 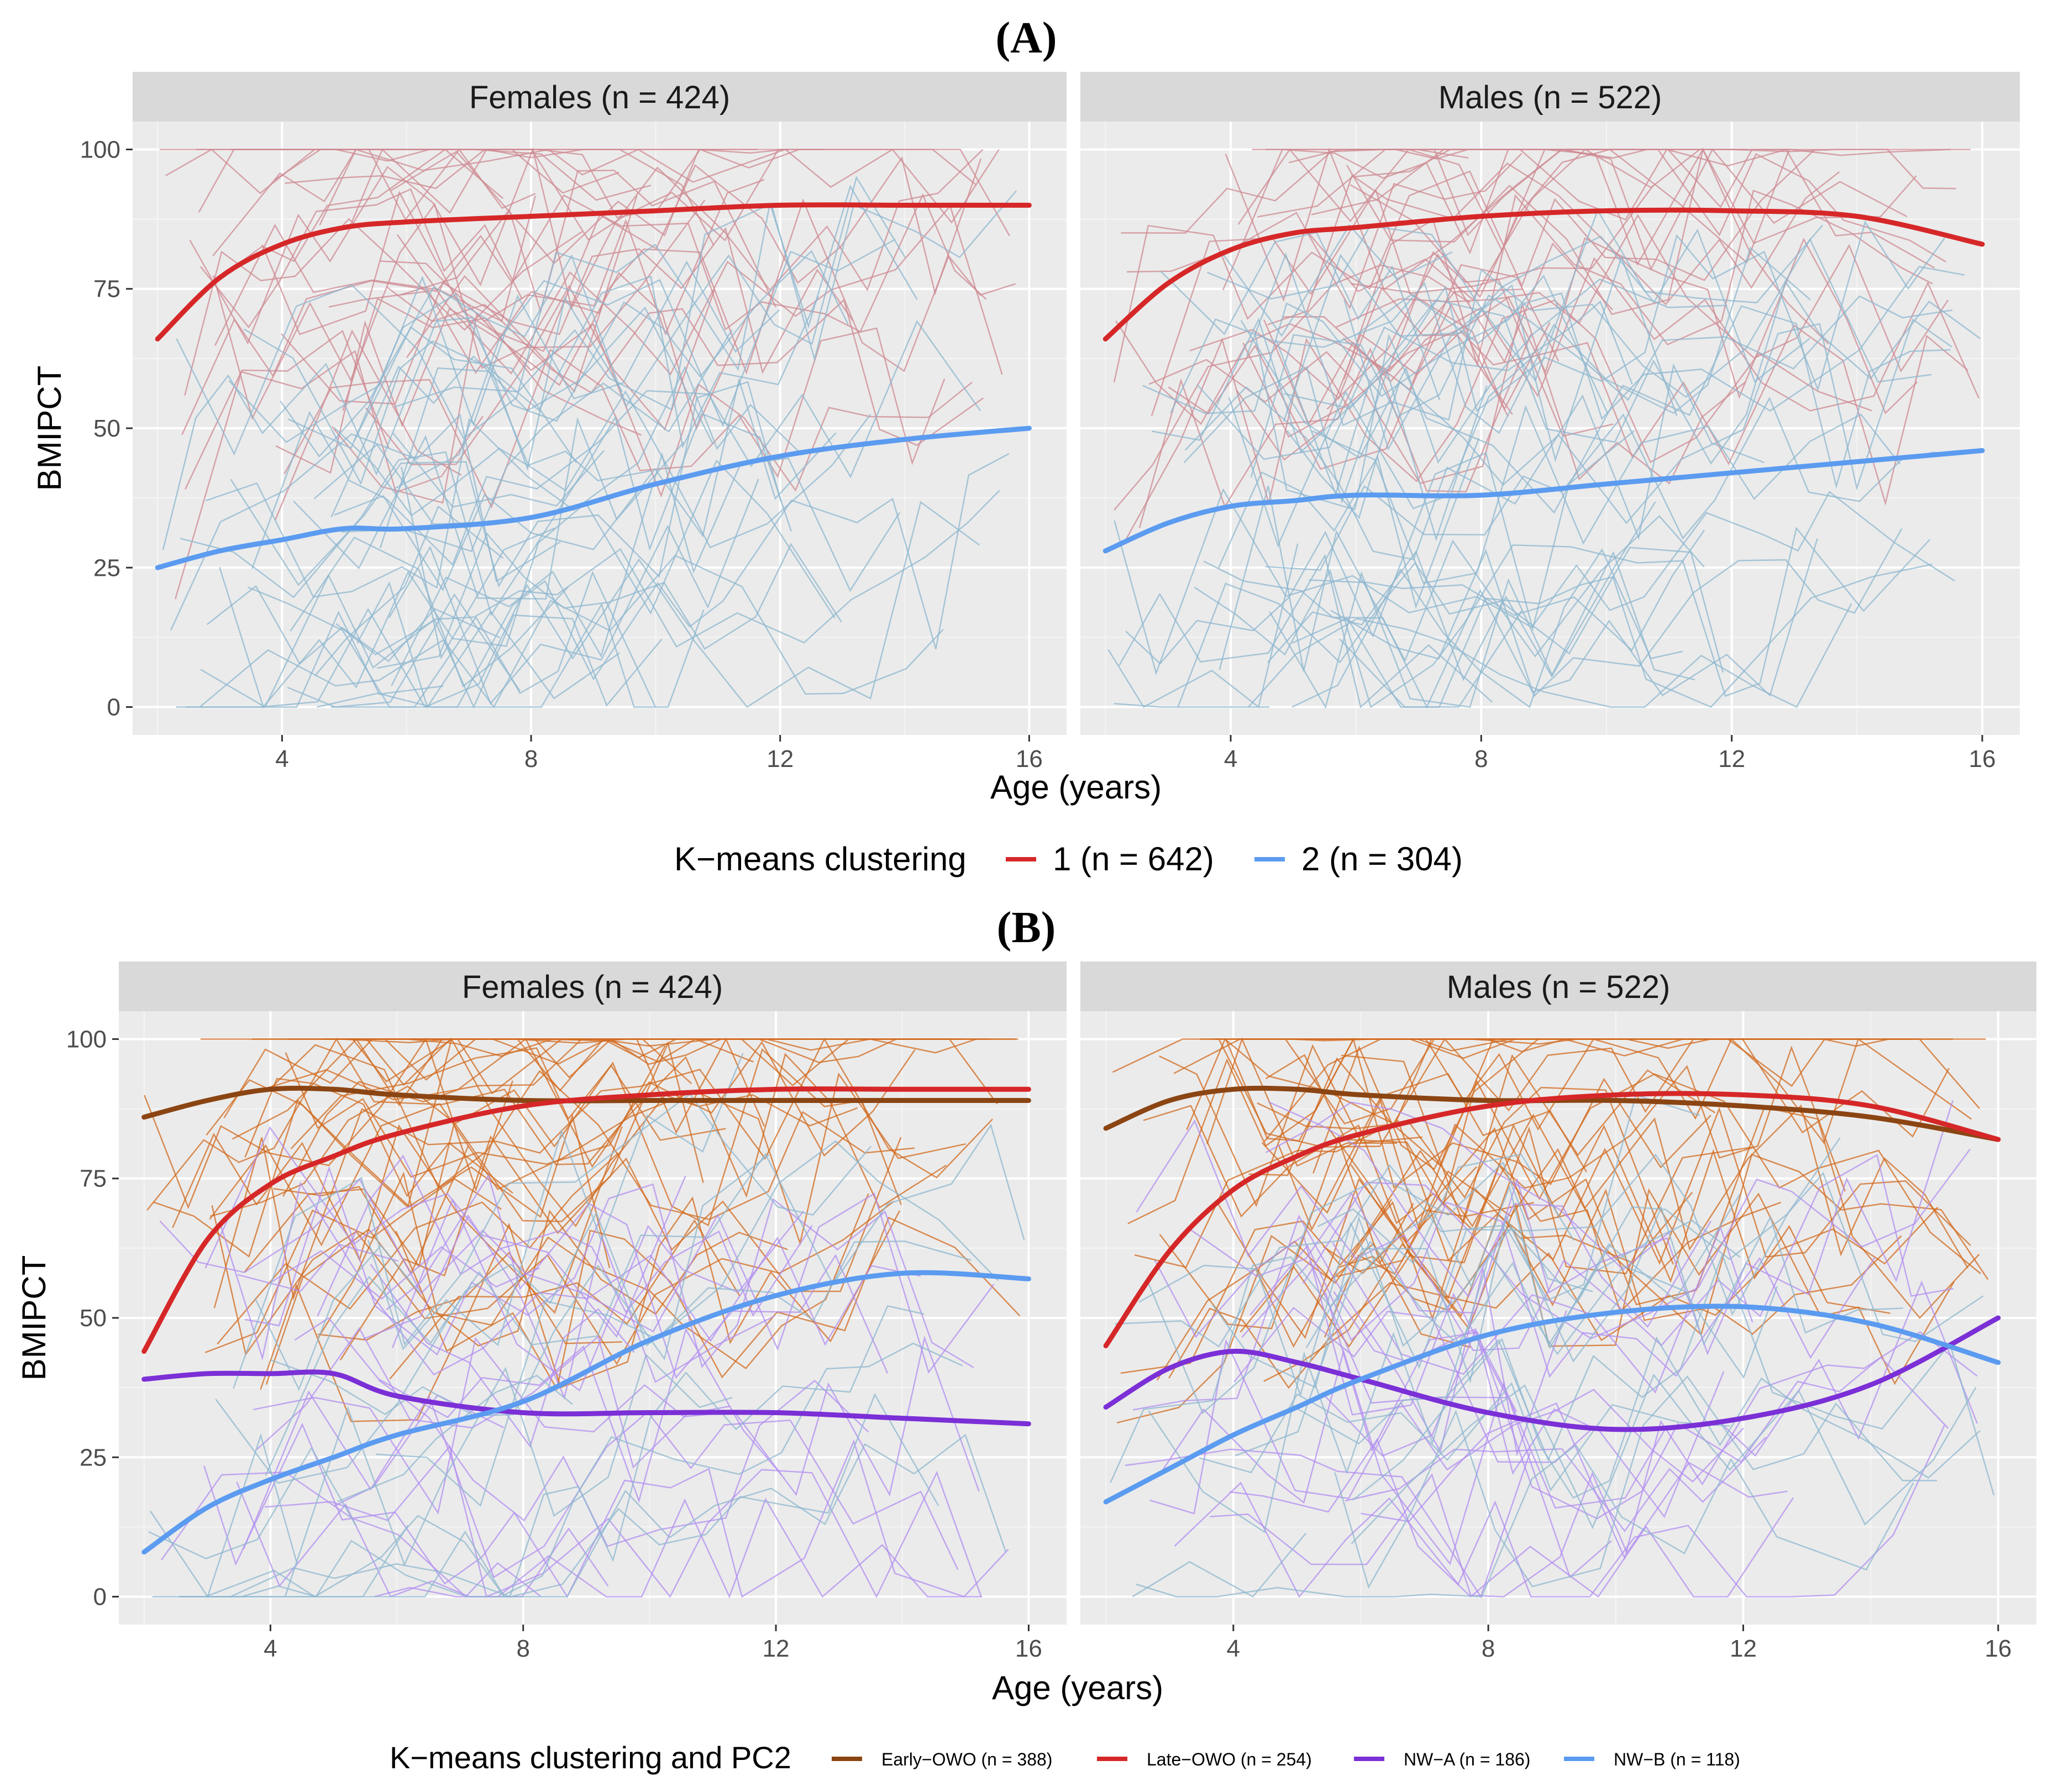 I want to click on x-axis-ticks: 4 8 12 16, so click(x=1619, y=1643).